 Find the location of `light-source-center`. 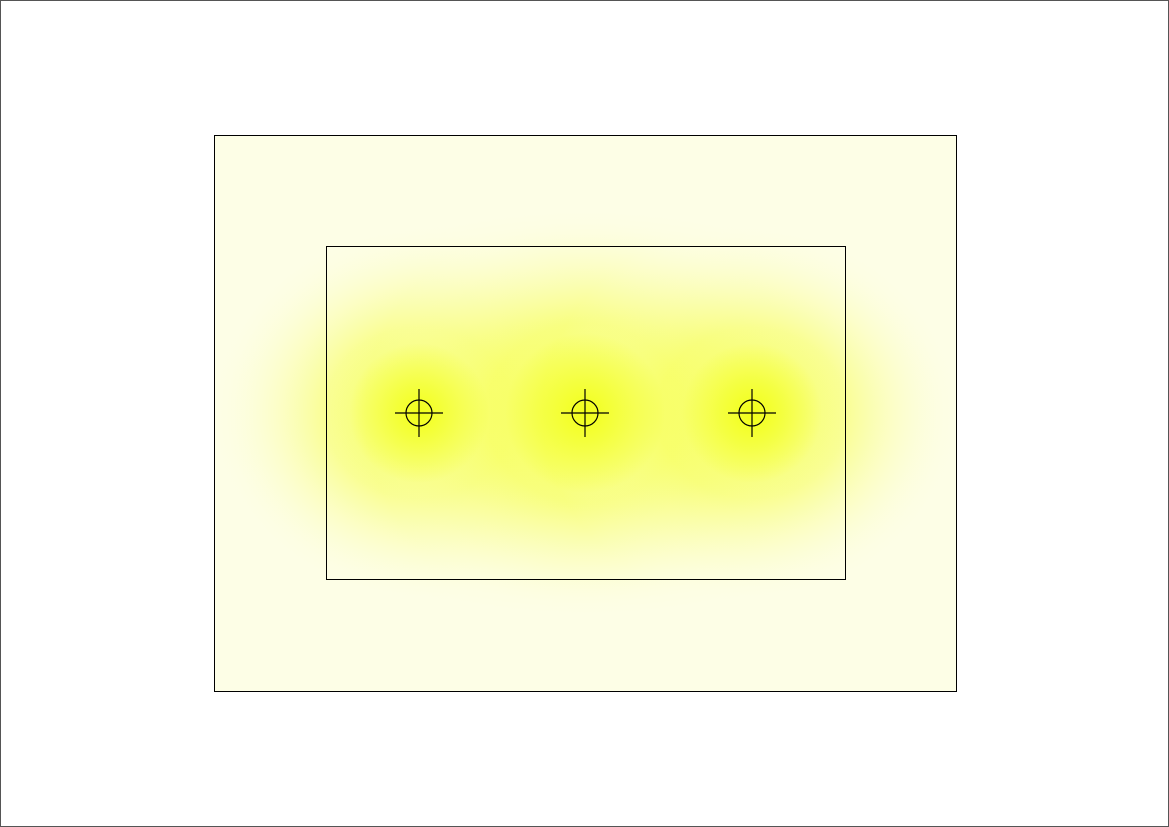

light-source-center is located at coordinates (585, 413).